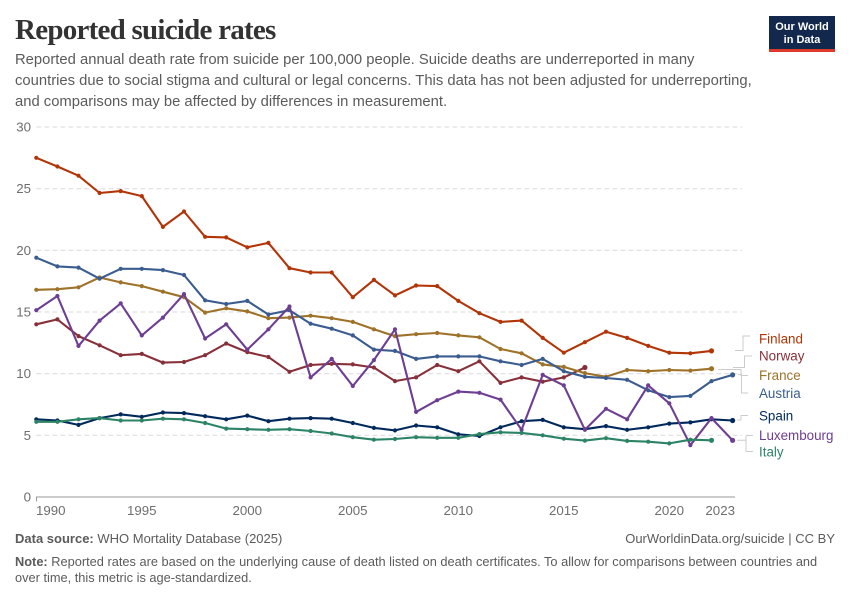  What do you see at coordinates (23, 312) in the screenshot?
I see `svg-text: 15` at bounding box center [23, 312].